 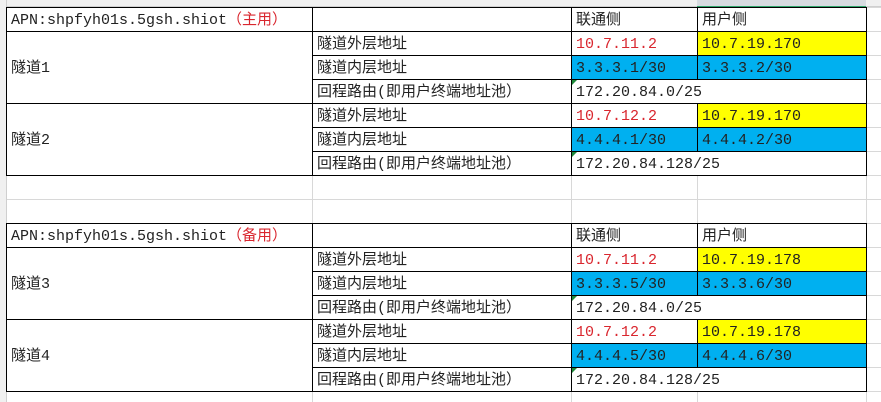 I want to click on inner-user-cell: 3.3.3.2/30, so click(x=782, y=67).